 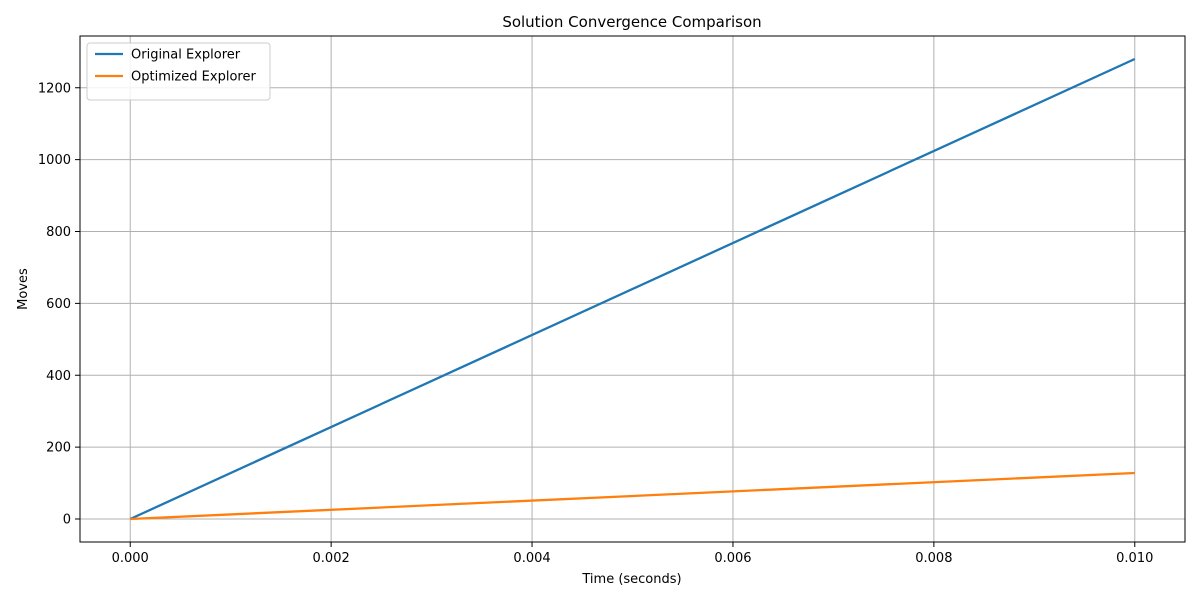 I want to click on legend-box, so click(x=178, y=71).